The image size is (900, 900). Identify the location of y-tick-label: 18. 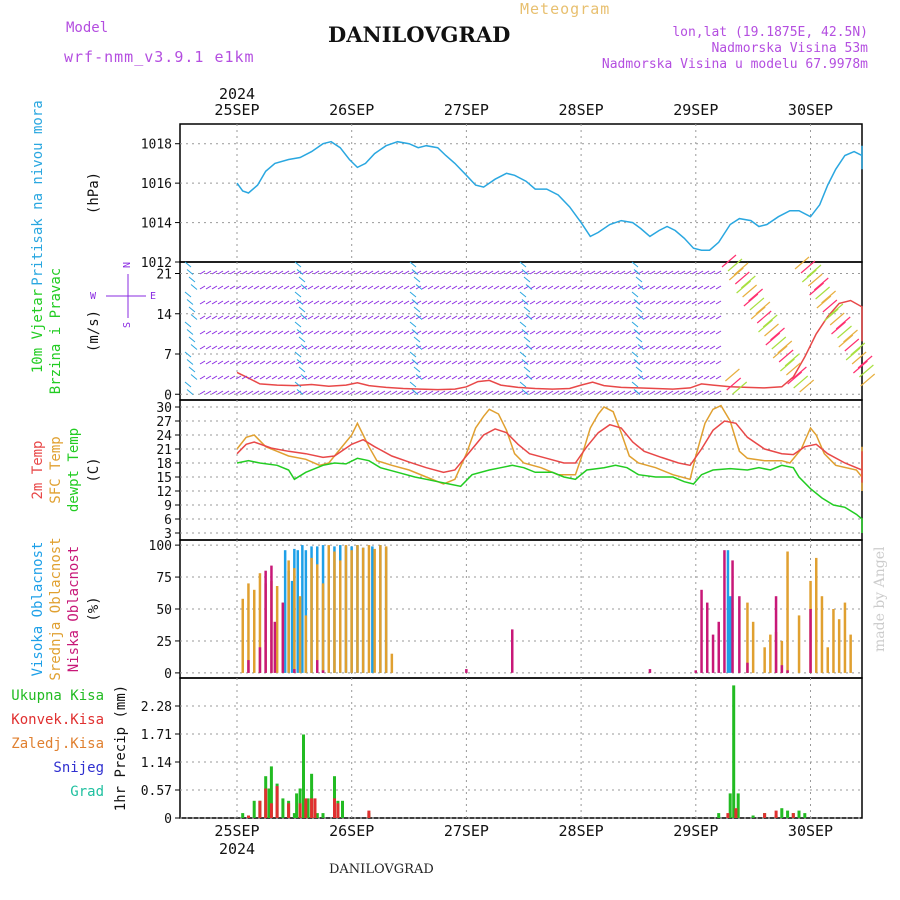
(164, 464).